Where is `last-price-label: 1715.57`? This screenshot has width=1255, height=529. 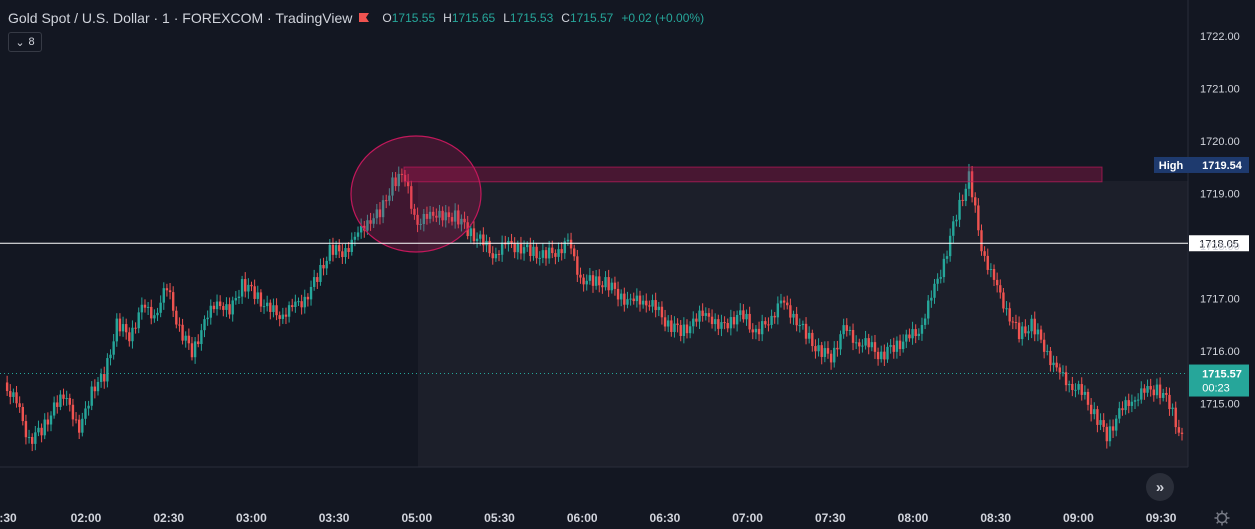 last-price-label: 1715.57 is located at coordinates (1222, 375).